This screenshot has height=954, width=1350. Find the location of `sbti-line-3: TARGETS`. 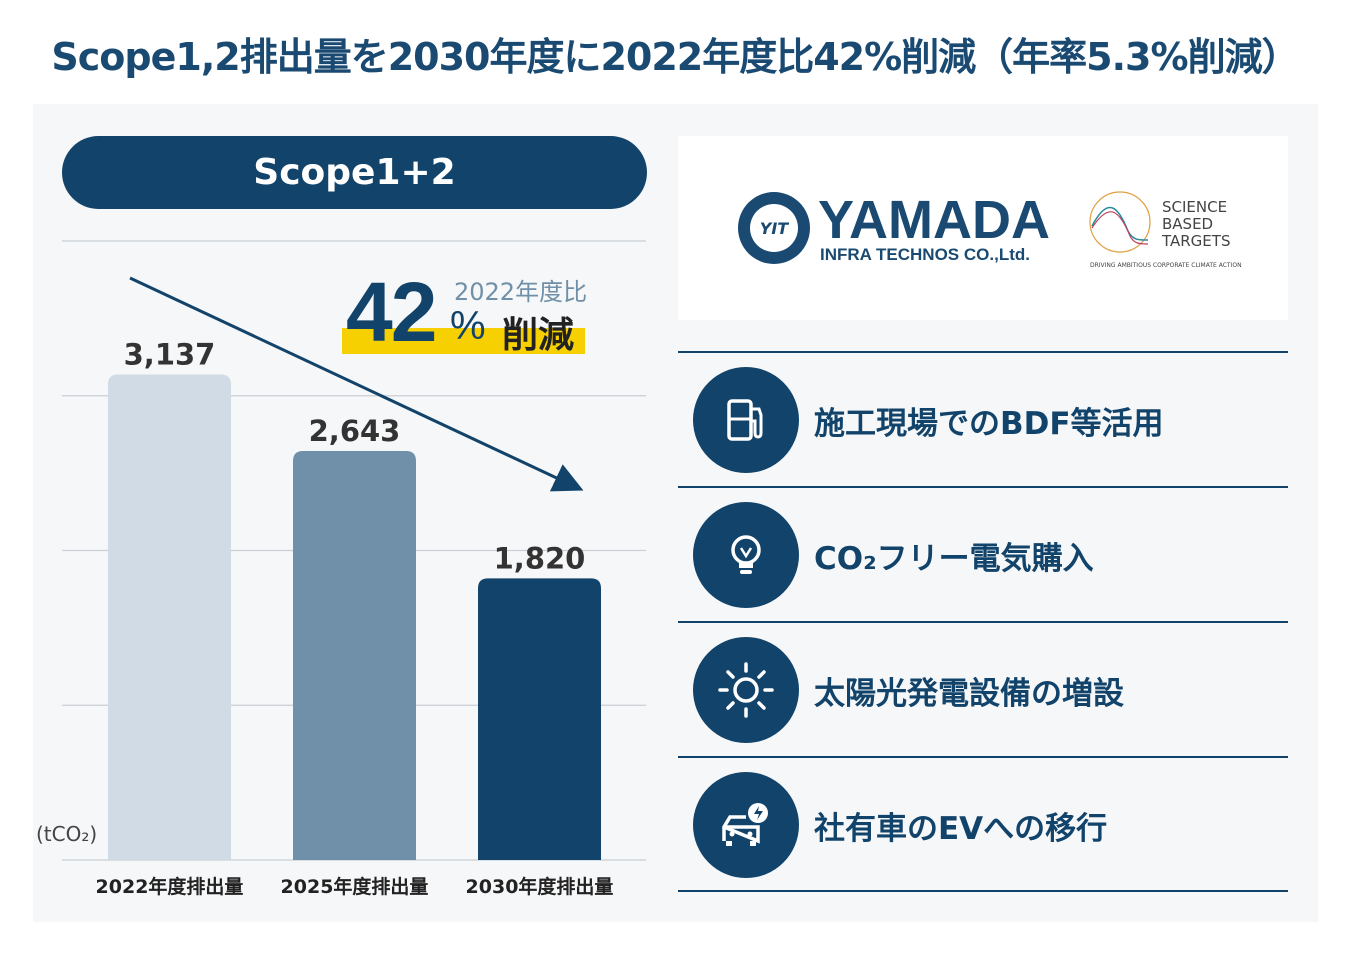

sbti-line-3: TARGETS is located at coordinates (1195, 241).